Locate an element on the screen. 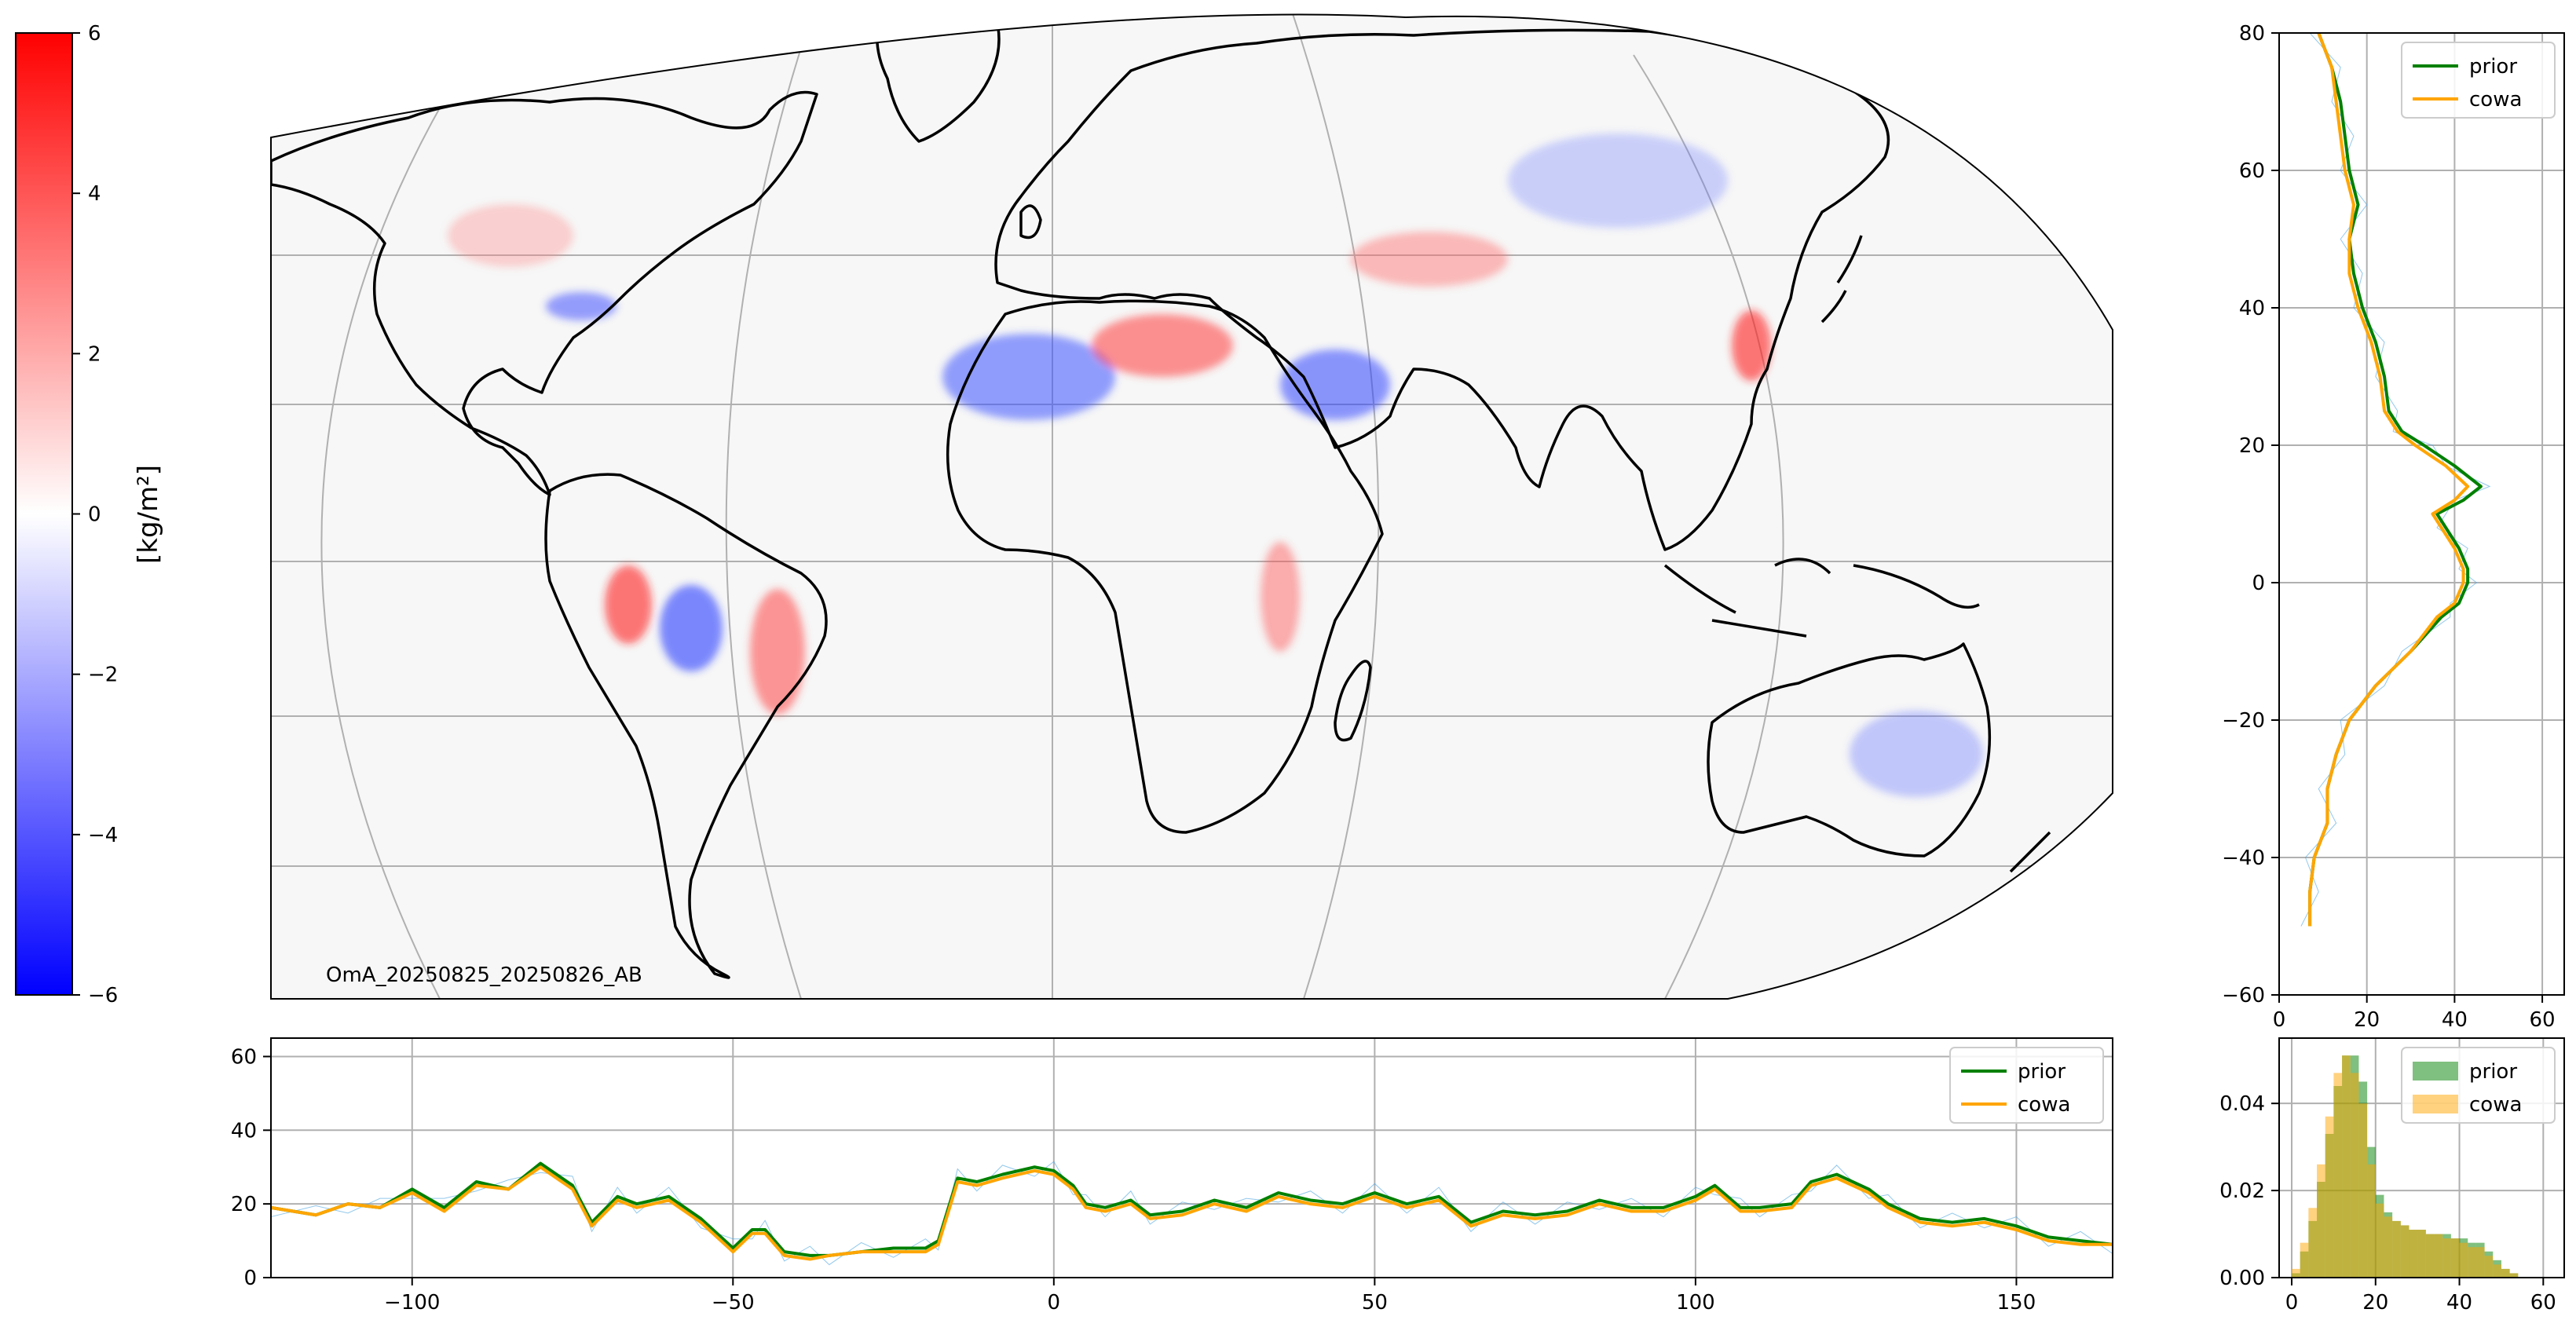  colorbar-gradient is located at coordinates (44, 514).